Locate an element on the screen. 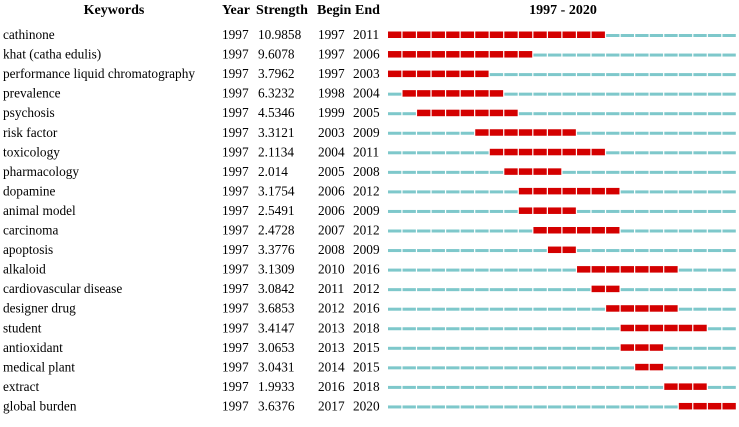 This screenshot has height=427, width=739. end-cell: 2009 is located at coordinates (366, 132).